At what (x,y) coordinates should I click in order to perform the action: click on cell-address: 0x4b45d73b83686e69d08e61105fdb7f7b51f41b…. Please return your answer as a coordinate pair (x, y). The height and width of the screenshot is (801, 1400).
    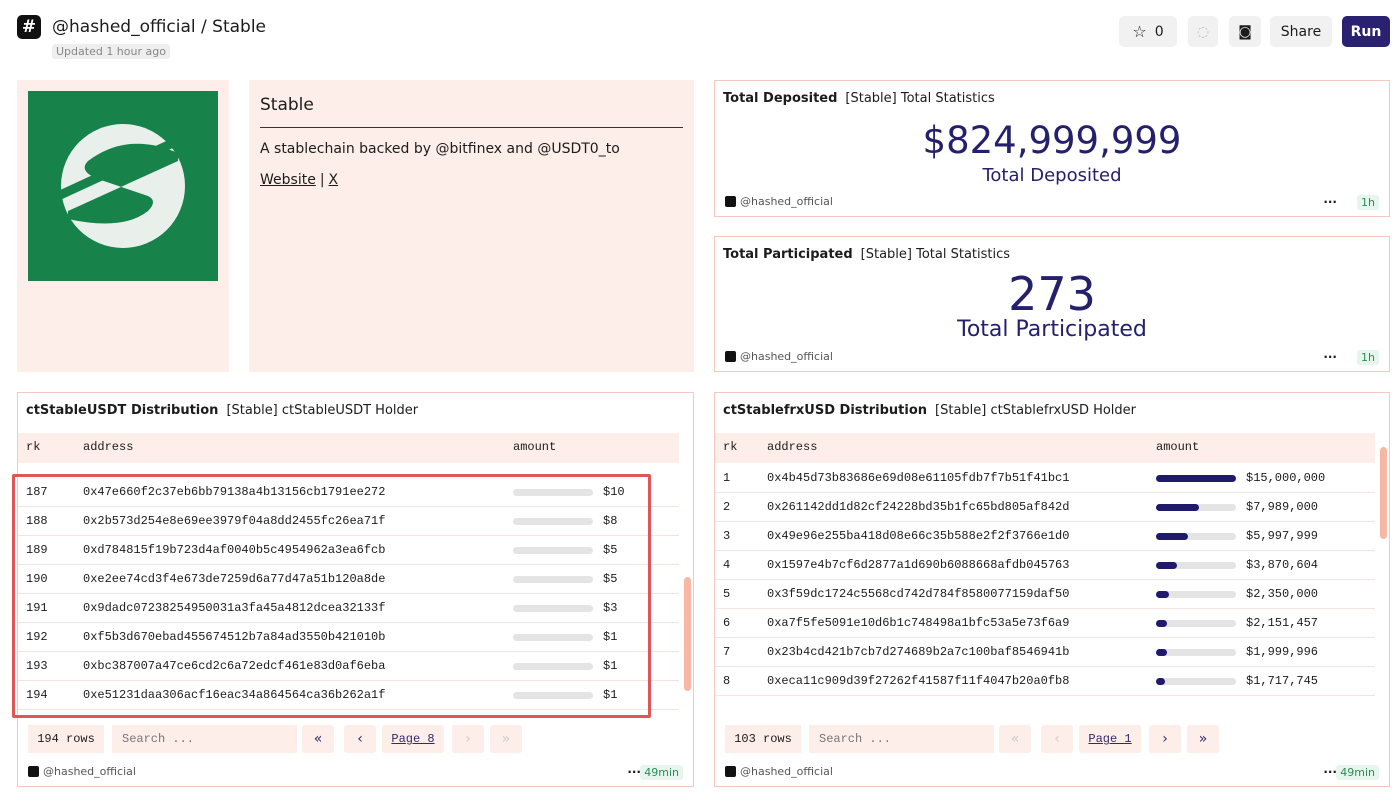
    Looking at the image, I should click on (918, 478).